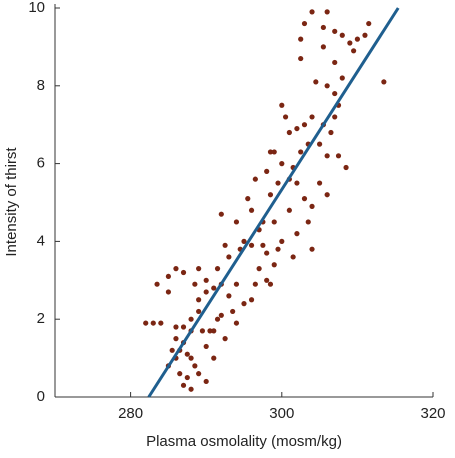 The image size is (455, 458). What do you see at coordinates (41, 85) in the screenshot?
I see `y-tick-label: 8` at bounding box center [41, 85].